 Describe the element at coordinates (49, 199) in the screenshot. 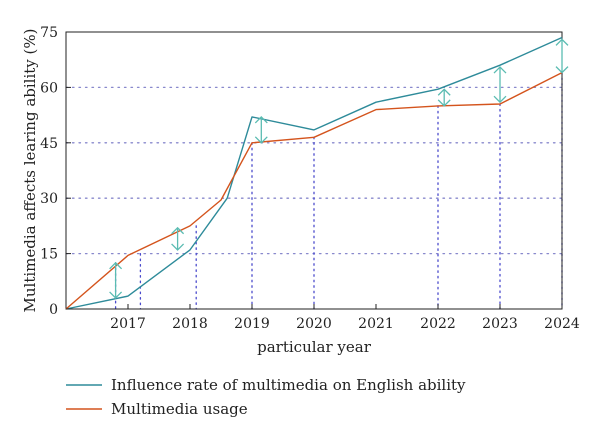

I see `y-tick-label: 30` at that location.